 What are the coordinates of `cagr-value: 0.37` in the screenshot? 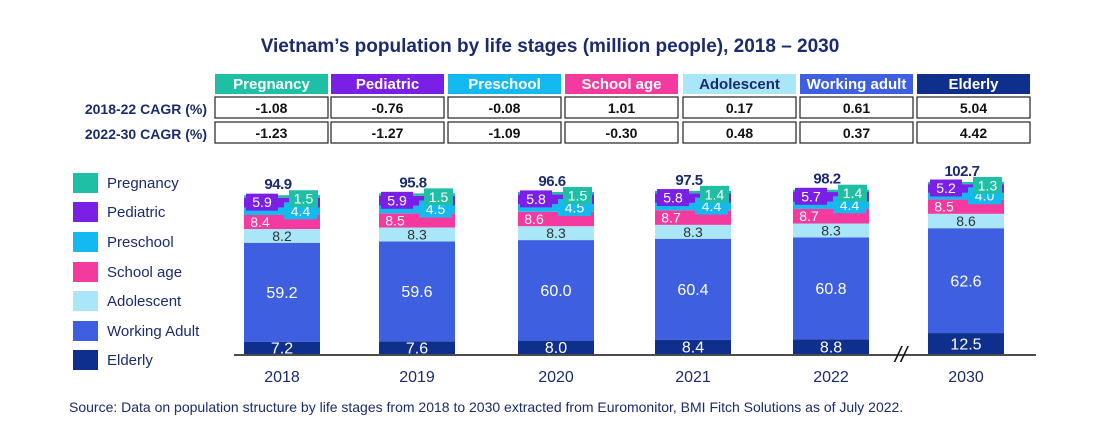 It's located at (856, 133).